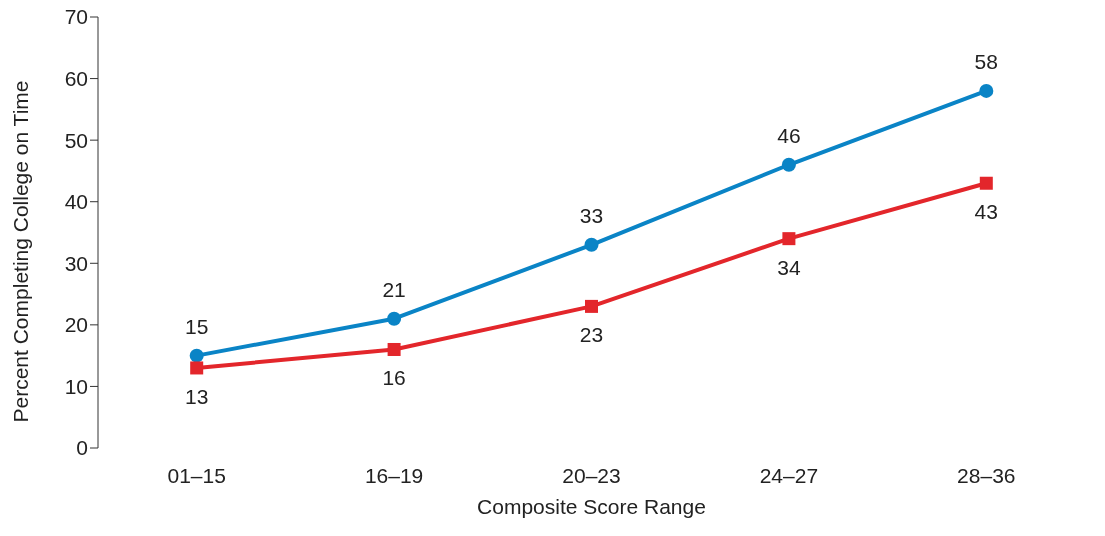  What do you see at coordinates (591, 215) in the screenshot?
I see `data-label: 33` at bounding box center [591, 215].